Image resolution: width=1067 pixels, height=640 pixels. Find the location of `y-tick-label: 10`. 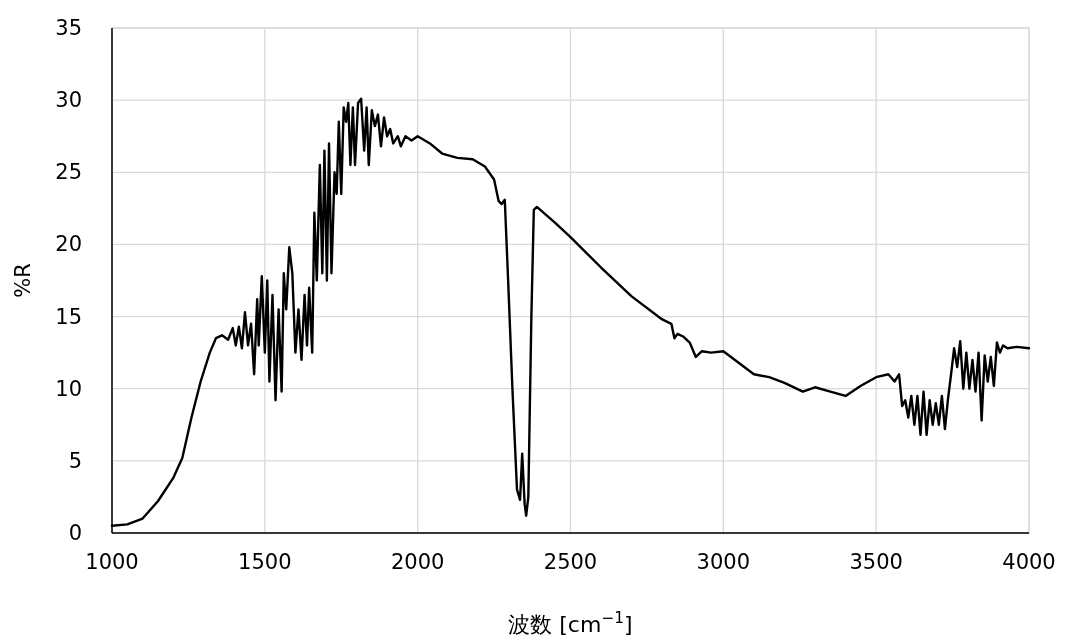

y-tick-label: 10 is located at coordinates (68, 388).